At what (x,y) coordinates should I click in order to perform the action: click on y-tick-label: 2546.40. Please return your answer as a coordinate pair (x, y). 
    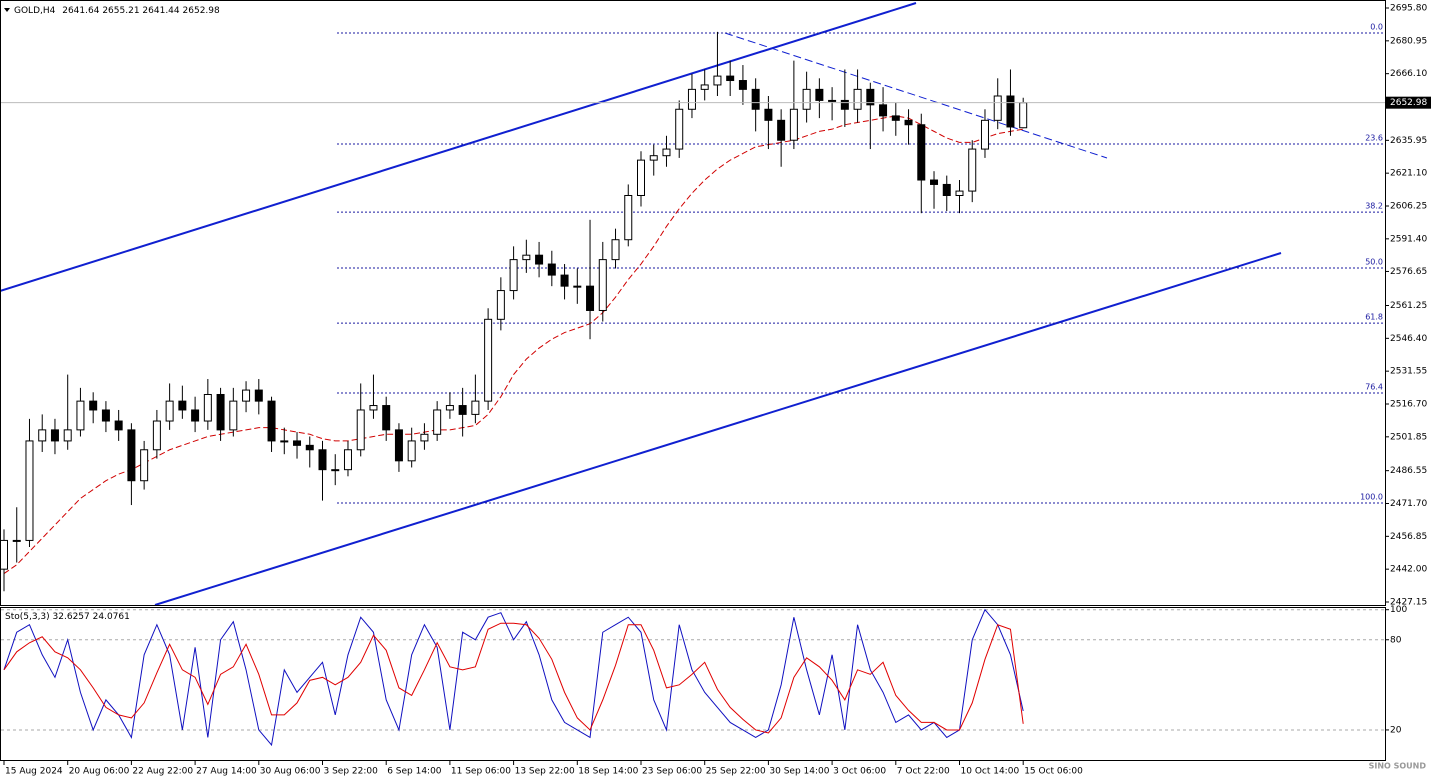
    Looking at the image, I should click on (1408, 339).